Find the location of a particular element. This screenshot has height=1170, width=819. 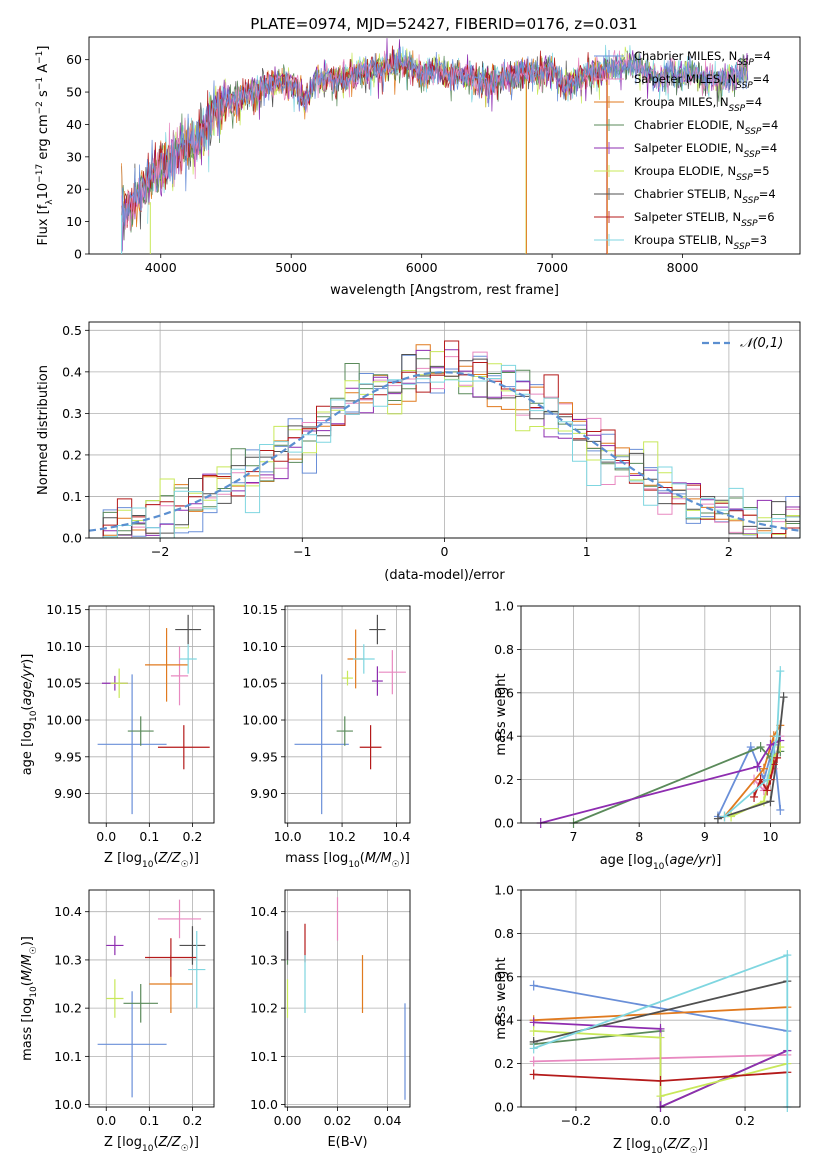

mwAge-xtick-label: 8 is located at coordinates (639, 836).